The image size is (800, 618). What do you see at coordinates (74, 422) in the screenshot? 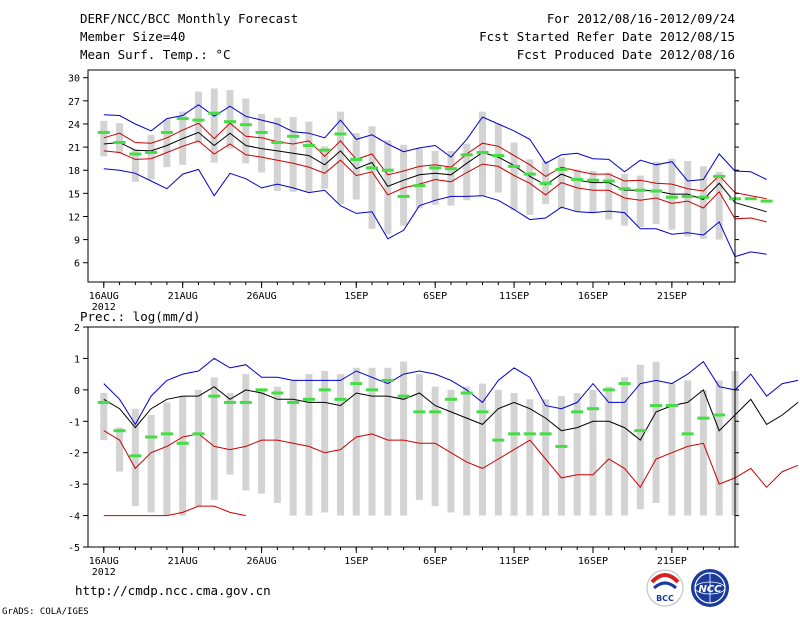
I see `precipitation-ytick-label: -1` at bounding box center [74, 422].